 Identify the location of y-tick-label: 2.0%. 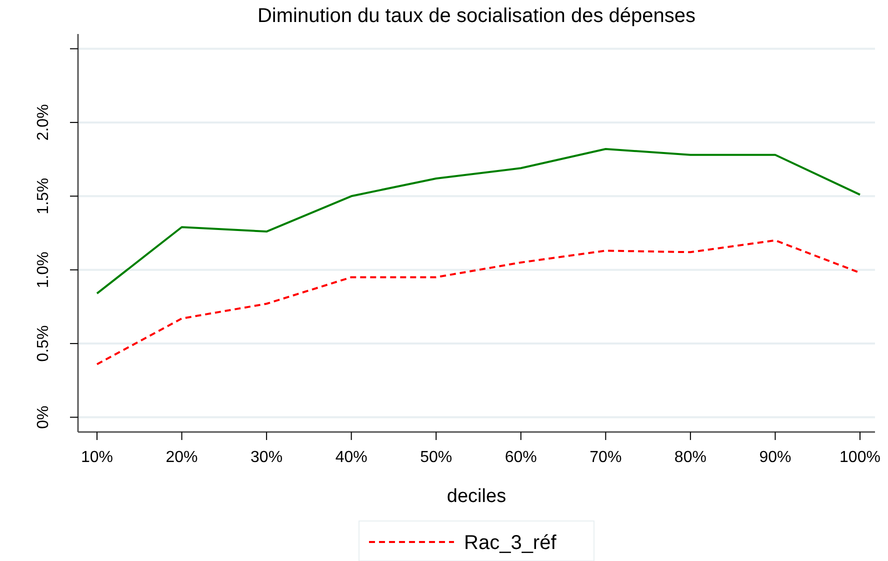
(43, 122).